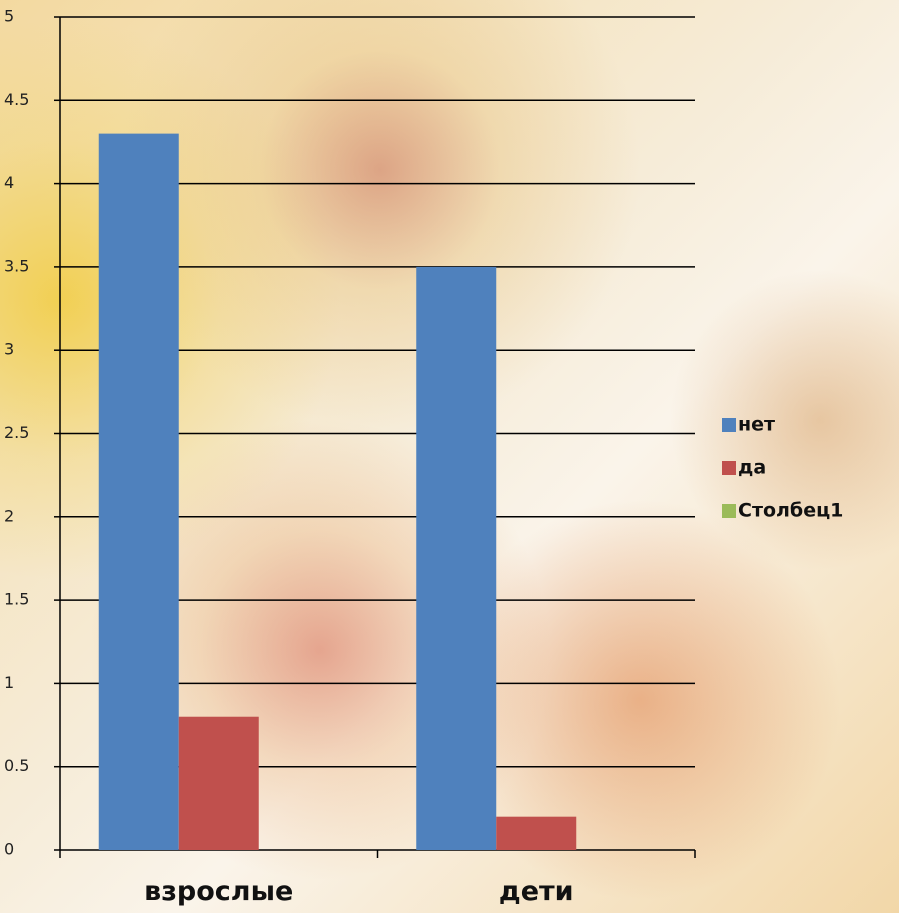  Describe the element at coordinates (16, 99) in the screenshot. I see `y-tick-label: 4.5` at that location.